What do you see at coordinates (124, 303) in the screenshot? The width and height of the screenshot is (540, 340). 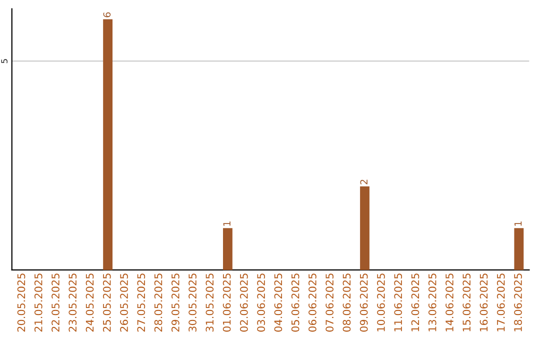 I see `x-tick-label: 26.05.2025` at bounding box center [124, 303].